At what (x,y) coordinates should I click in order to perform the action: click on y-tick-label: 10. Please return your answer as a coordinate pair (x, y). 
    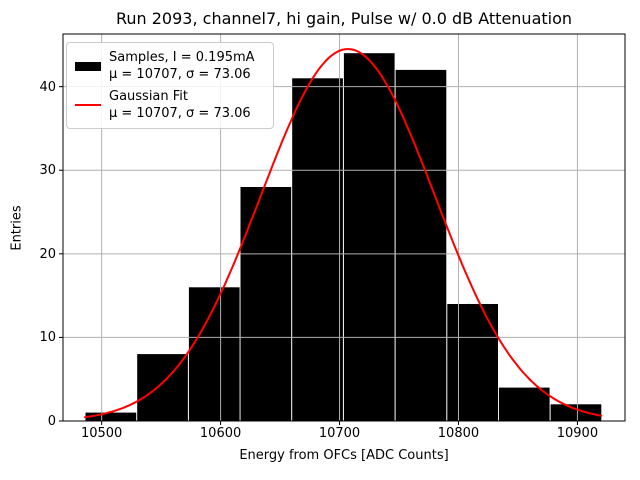
    Looking at the image, I should click on (47, 338).